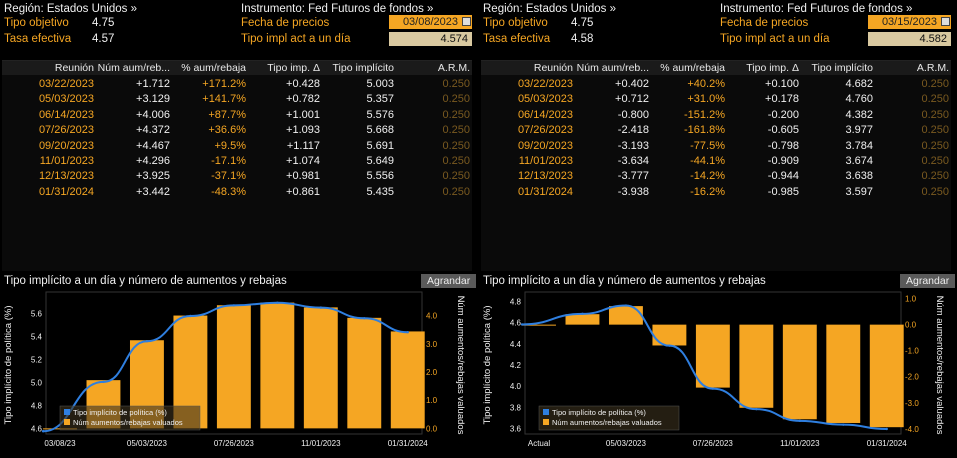 The image size is (957, 458). I want to click on x-tick-label: 03/08/23, so click(60, 443).